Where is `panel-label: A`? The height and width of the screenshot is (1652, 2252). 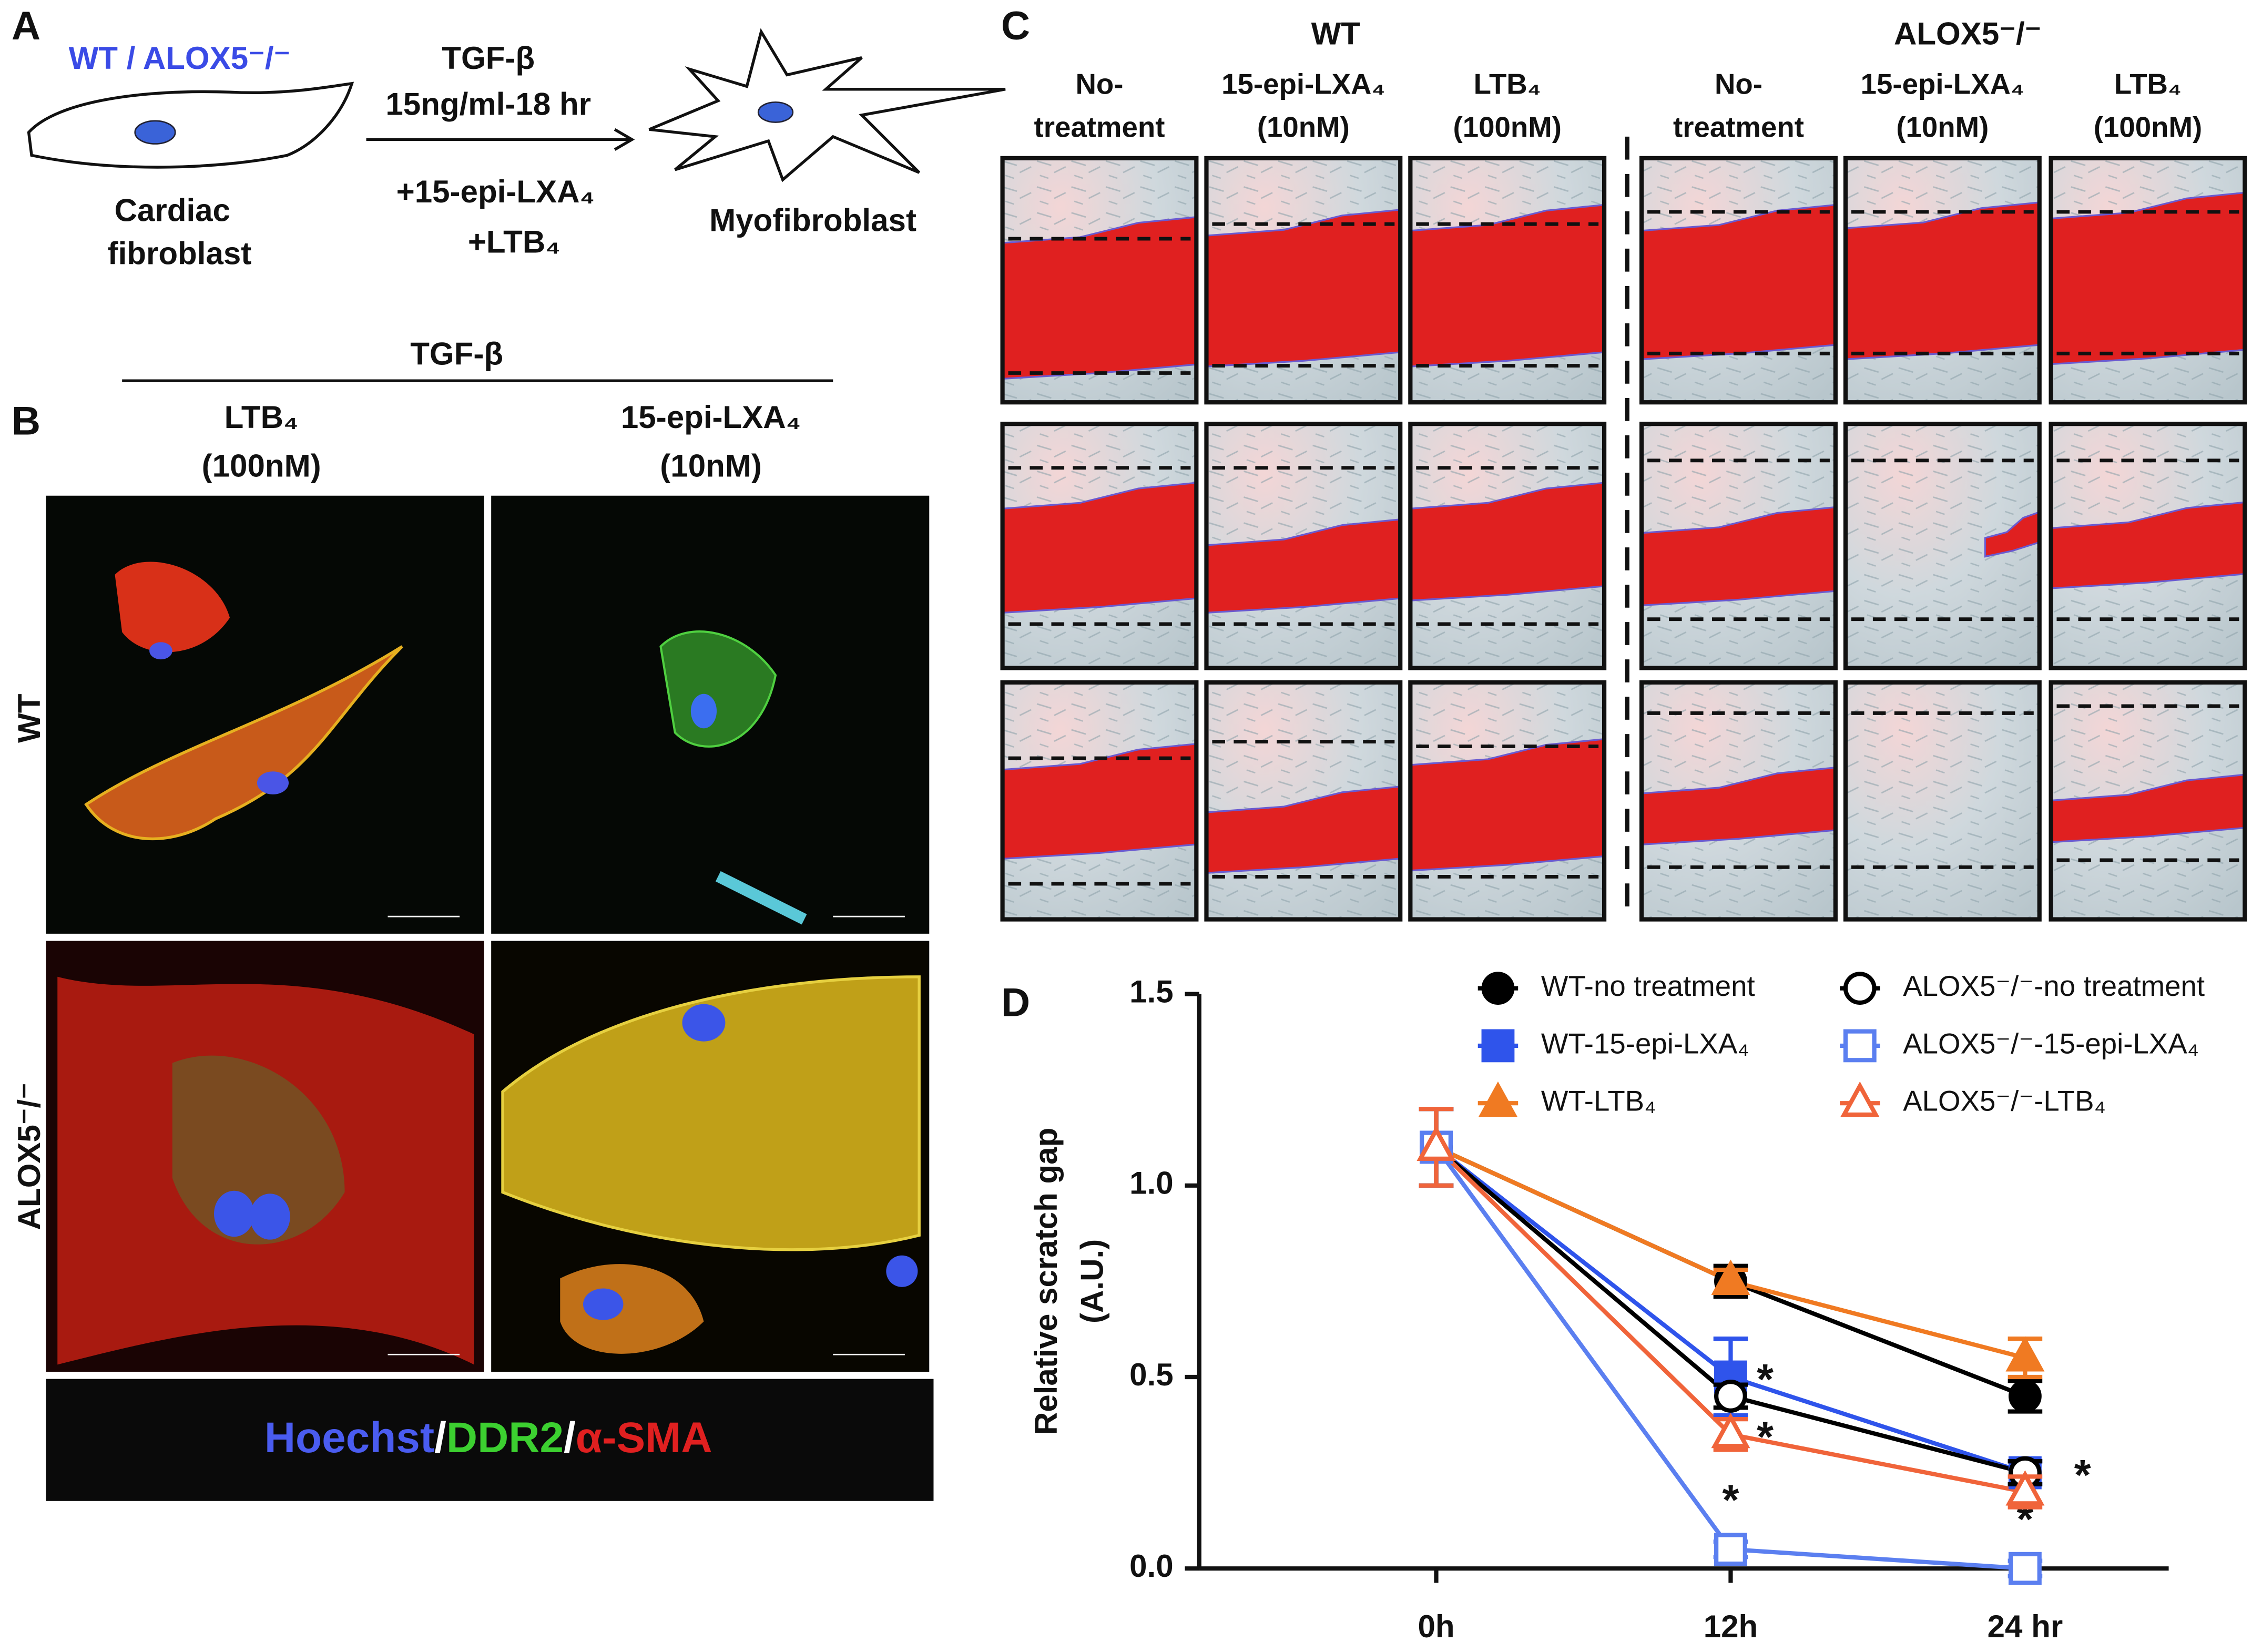
panel-label: A is located at coordinates (26, 26).